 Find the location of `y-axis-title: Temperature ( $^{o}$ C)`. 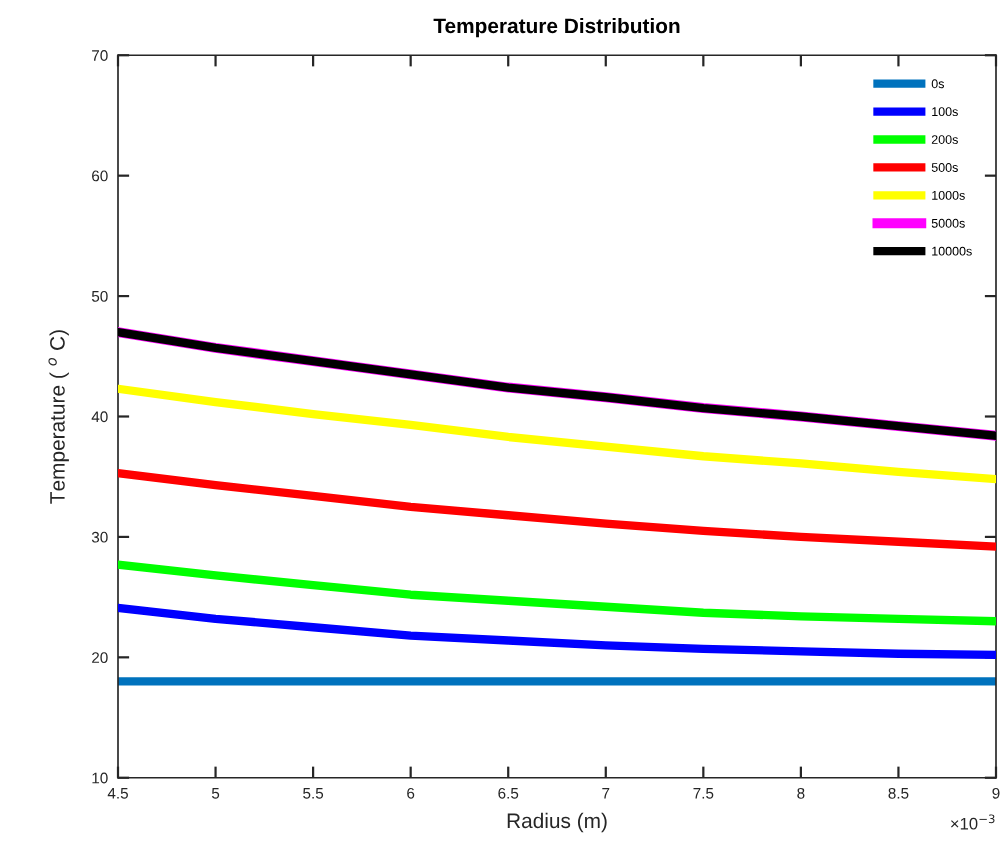

y-axis-title: Temperature ( $^{o}$ C) is located at coordinates (58, 417).